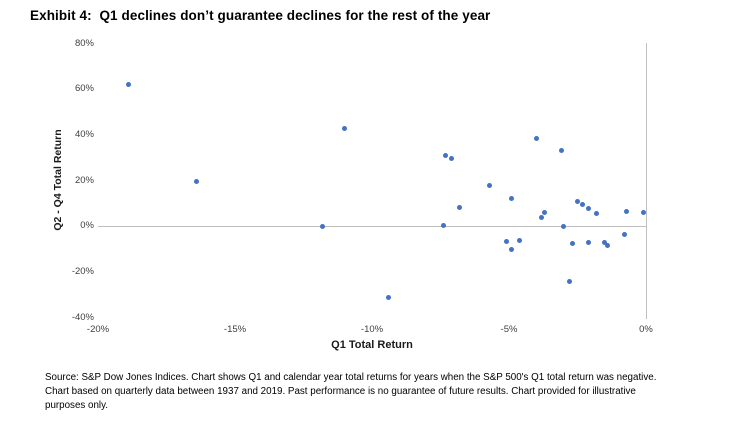  Describe the element at coordinates (84, 89) in the screenshot. I see `y-tick-label: 60%` at that location.